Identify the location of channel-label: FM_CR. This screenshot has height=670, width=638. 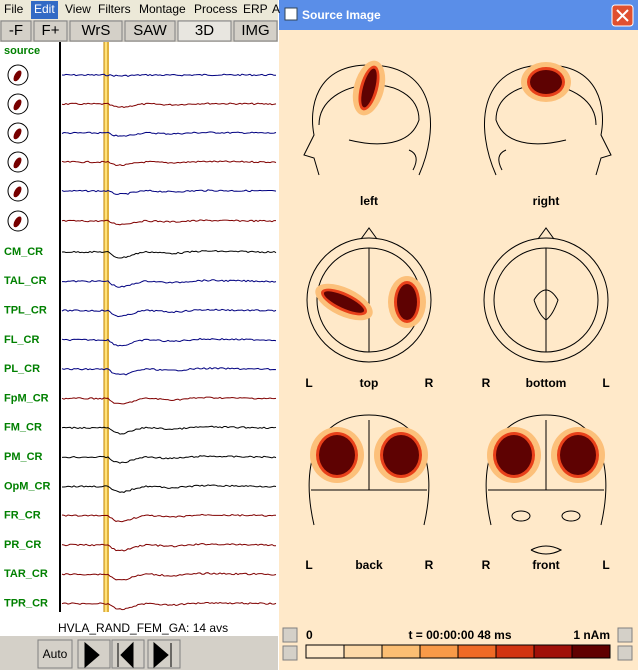
(23, 428).